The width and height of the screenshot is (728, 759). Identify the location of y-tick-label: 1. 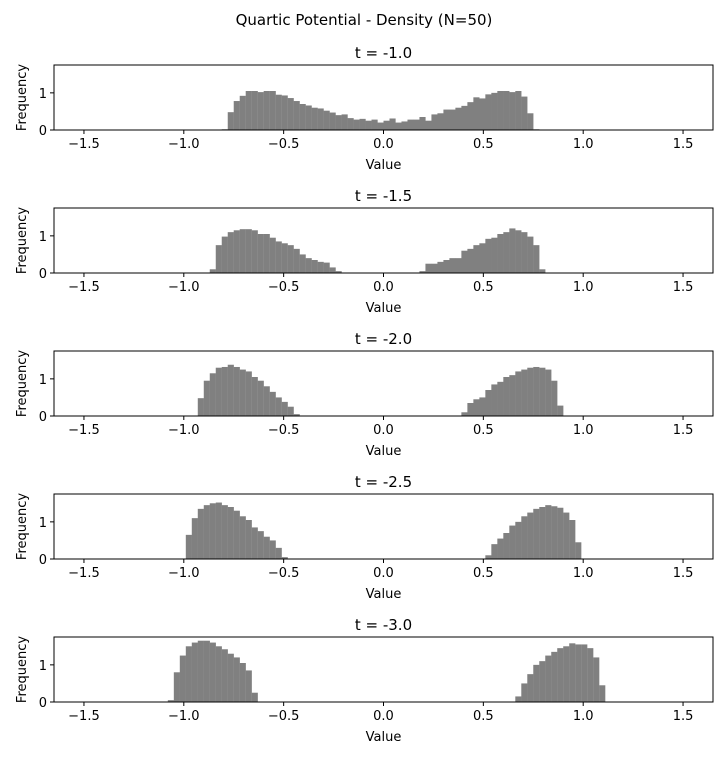
(43, 94).